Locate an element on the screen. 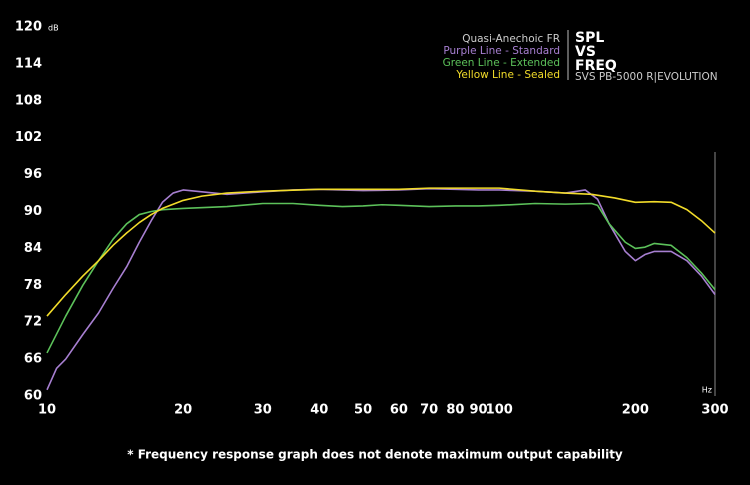 Image resolution: width=750 pixels, height=485 pixels. legend-entry: Green Line - Extended is located at coordinates (501, 63).